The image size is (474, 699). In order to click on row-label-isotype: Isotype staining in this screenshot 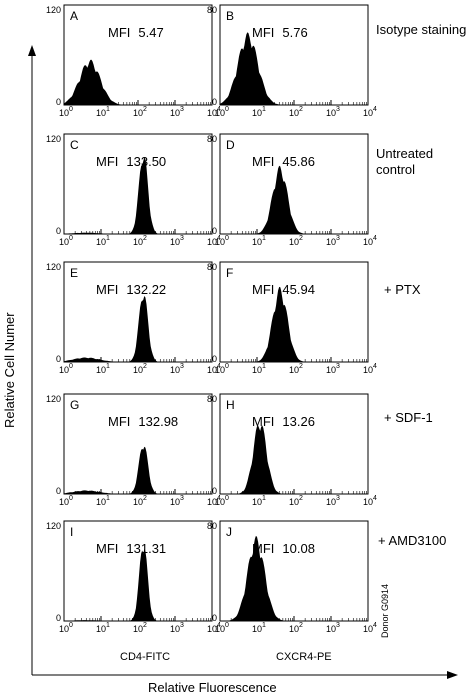, I will do `click(421, 30)`.